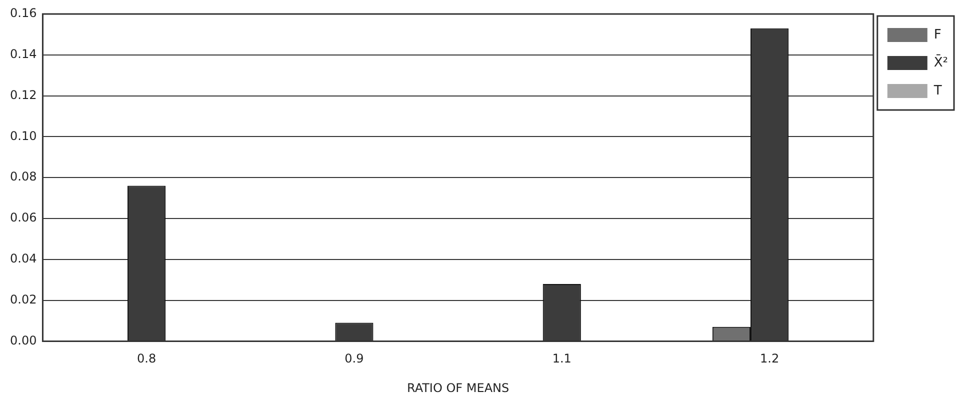  What do you see at coordinates (937, 90) in the screenshot?
I see `legend-label: T` at bounding box center [937, 90].